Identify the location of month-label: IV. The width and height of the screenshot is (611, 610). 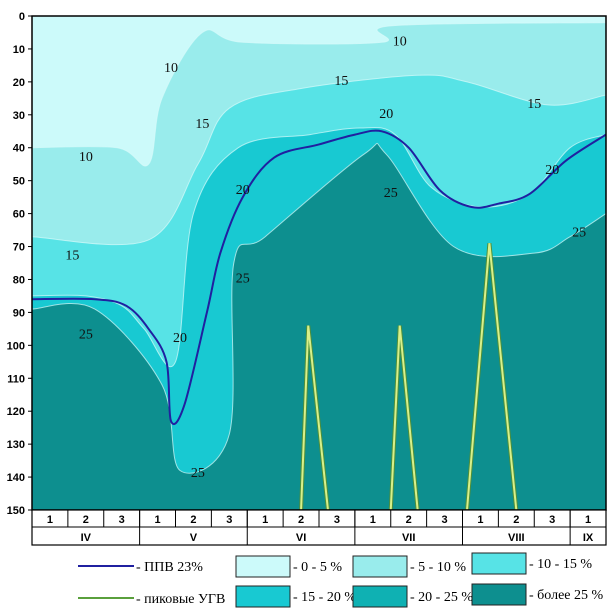
(86, 538).